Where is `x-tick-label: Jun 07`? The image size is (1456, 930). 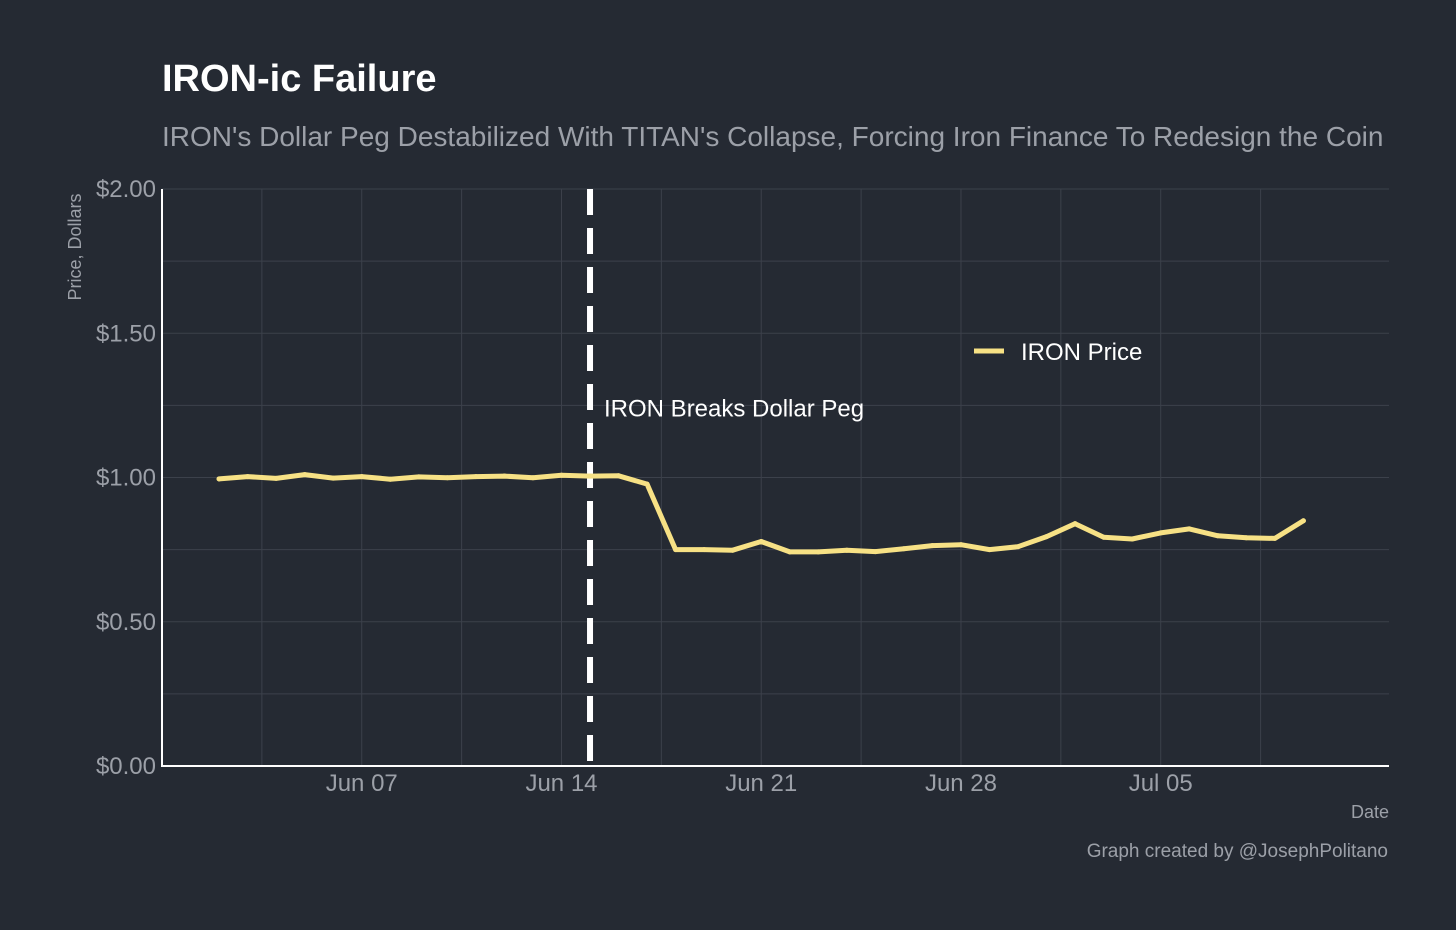 x-tick-label: Jun 07 is located at coordinates (362, 783).